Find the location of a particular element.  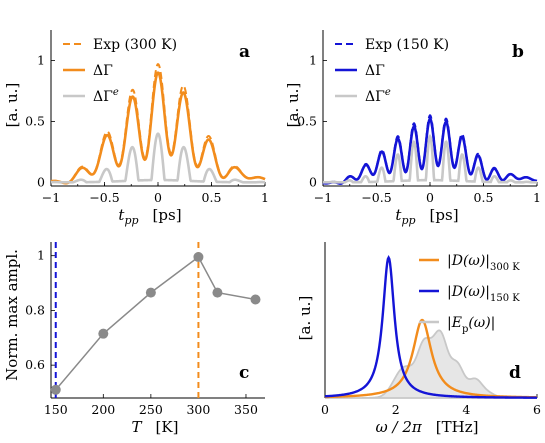

pa-xtick-label: 0 is located at coordinates (158, 197).